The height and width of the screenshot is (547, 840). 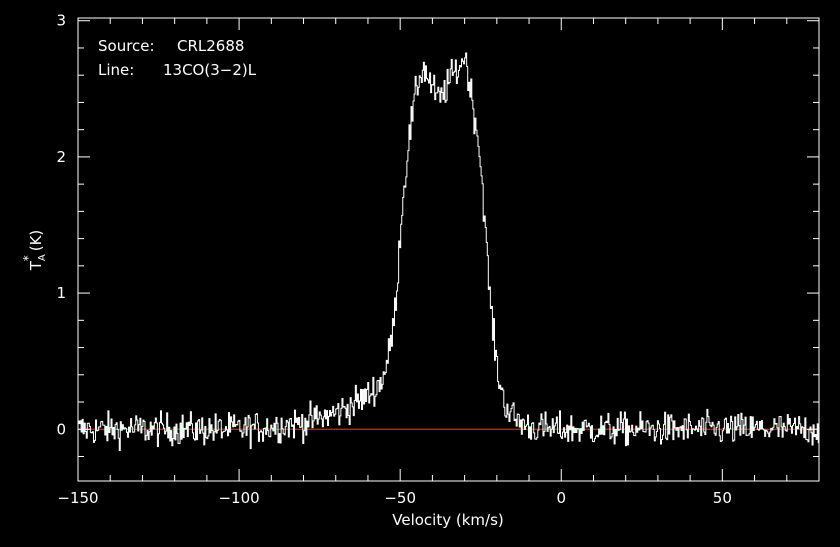 What do you see at coordinates (42, 257) in the screenshot?
I see `y-axis-label-sub: A` at bounding box center [42, 257].